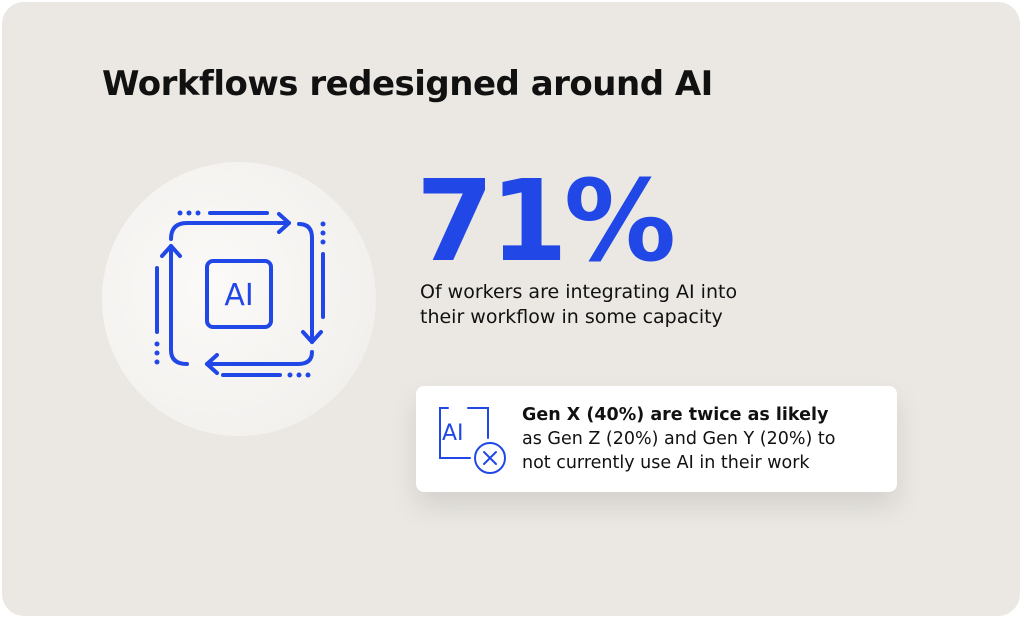 The width and height of the screenshot is (1024, 620). Describe the element at coordinates (546, 222) in the screenshot. I see `stat-value: 71%` at that location.